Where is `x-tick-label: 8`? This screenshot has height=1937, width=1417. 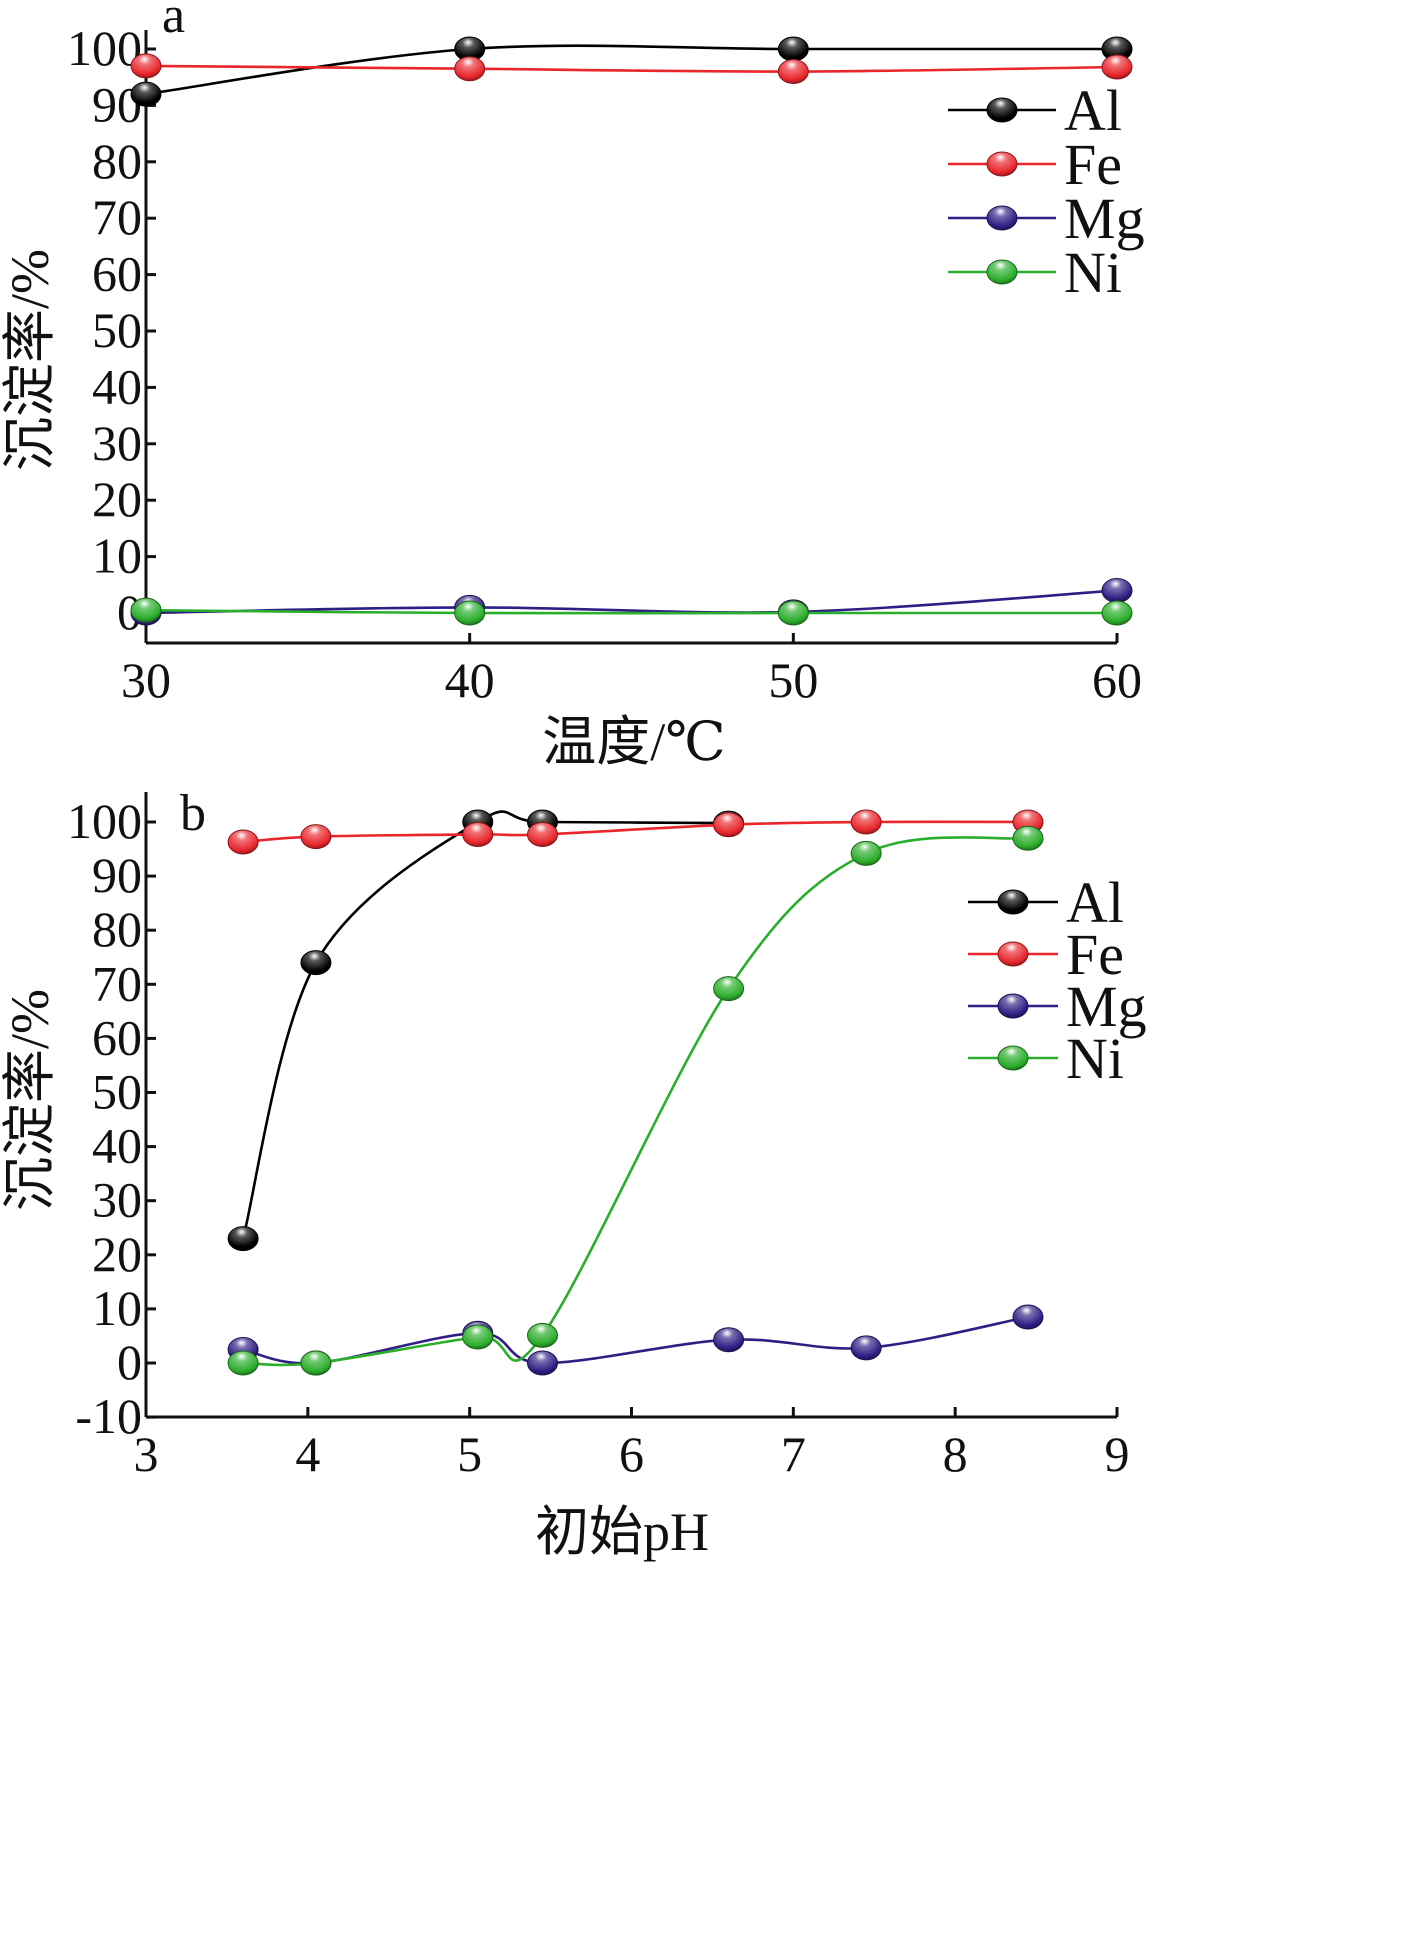
x-tick-label: 8 is located at coordinates (955, 1454).